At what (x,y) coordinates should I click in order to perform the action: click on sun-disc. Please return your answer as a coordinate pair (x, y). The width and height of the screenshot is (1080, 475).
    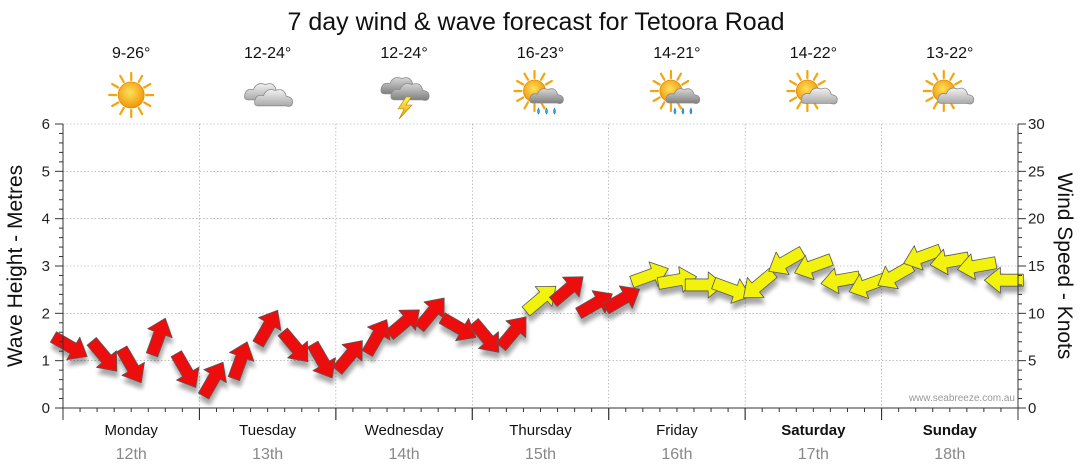
    Looking at the image, I should click on (131, 95).